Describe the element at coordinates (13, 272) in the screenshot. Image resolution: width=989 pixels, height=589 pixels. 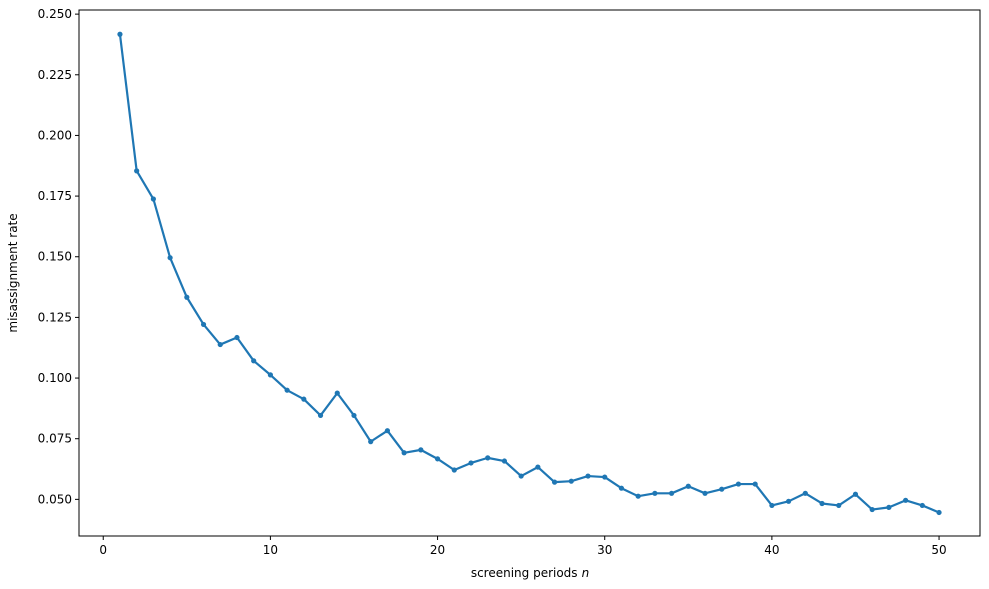
I see `y-axis-label: misassignment rate` at that location.